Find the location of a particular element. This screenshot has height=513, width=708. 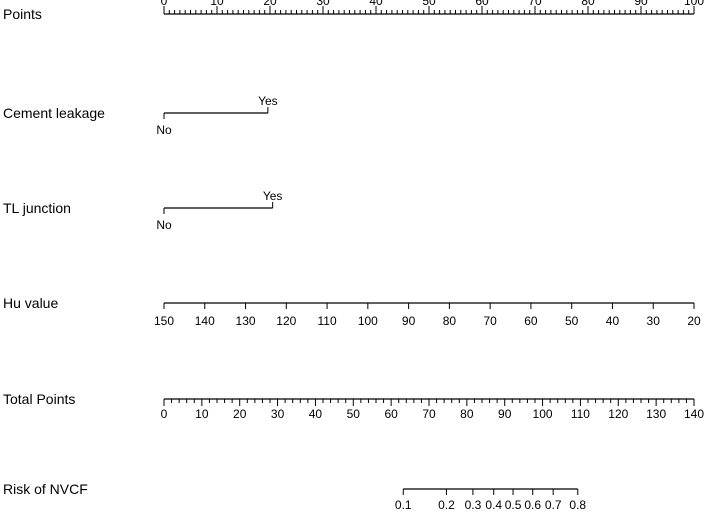

hu-tick-label: 140 is located at coordinates (205, 321).